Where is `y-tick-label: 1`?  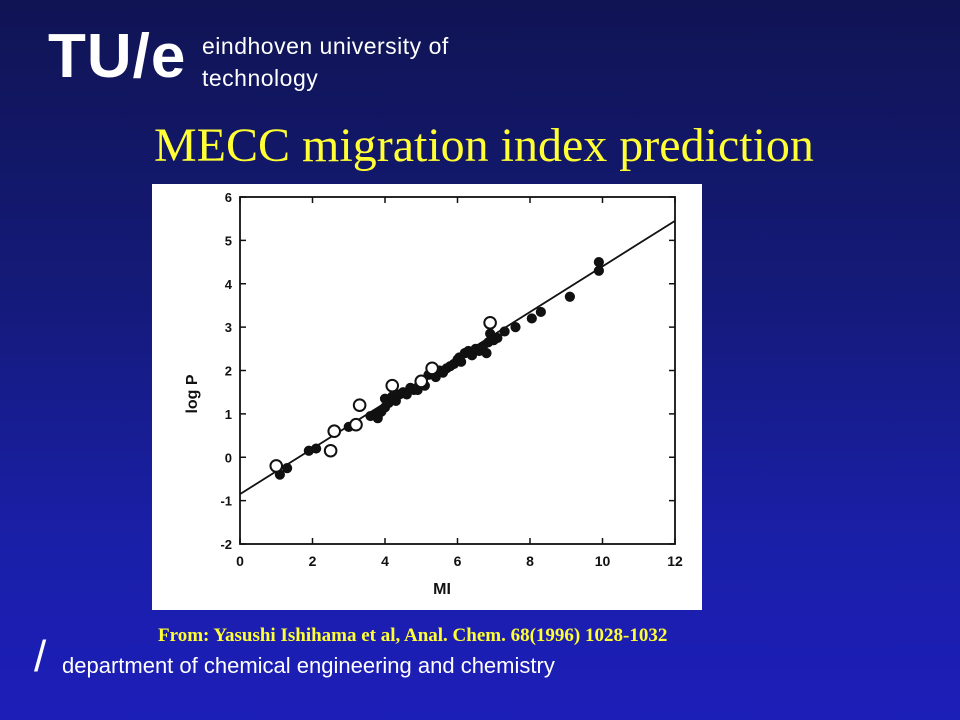 y-tick-label: 1 is located at coordinates (228, 414).